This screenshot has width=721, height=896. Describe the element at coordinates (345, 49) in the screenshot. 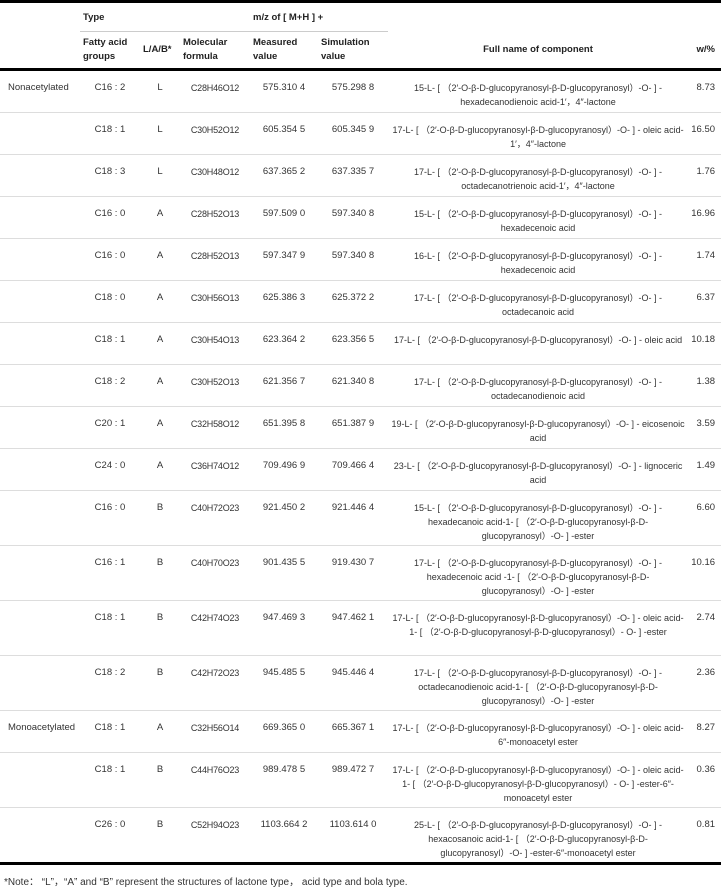

I see `header-simulation: Simulation value` at that location.